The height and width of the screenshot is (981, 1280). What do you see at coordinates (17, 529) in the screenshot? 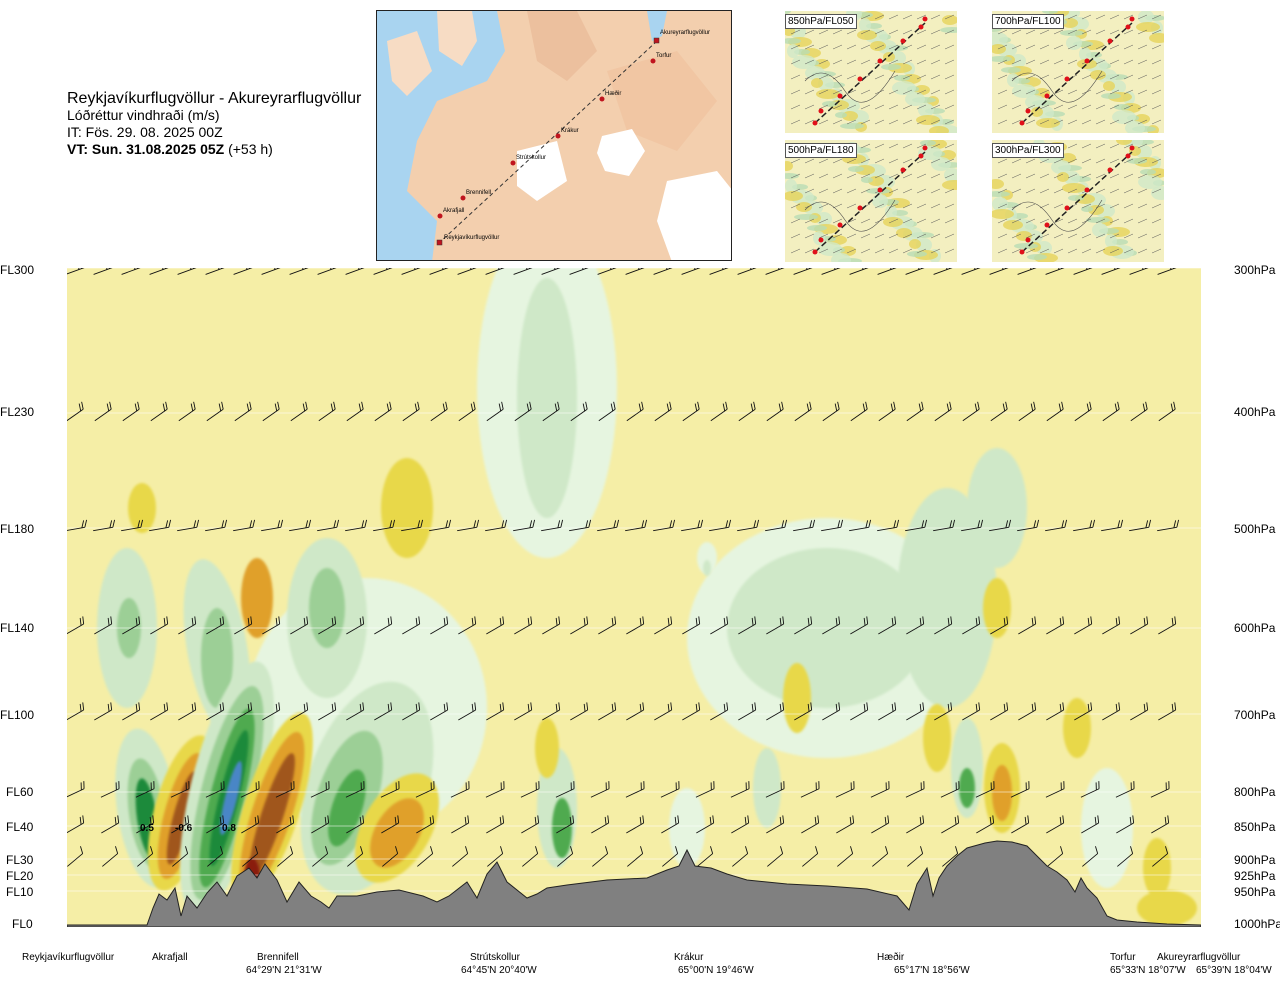
I see `fl-label: FL180` at bounding box center [17, 529].